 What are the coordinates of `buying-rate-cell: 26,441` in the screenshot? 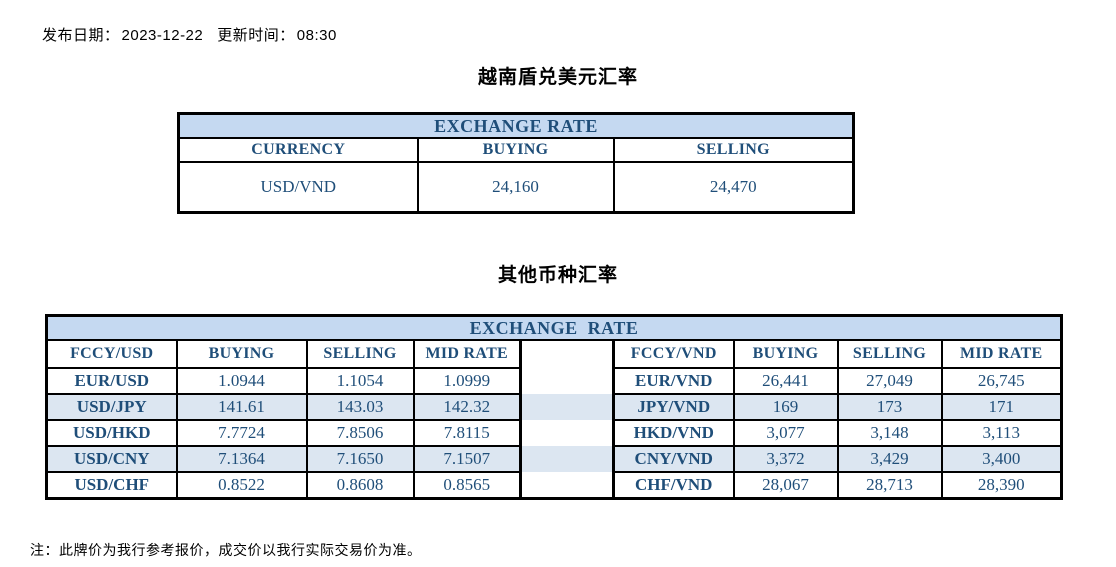 It's located at (785, 381).